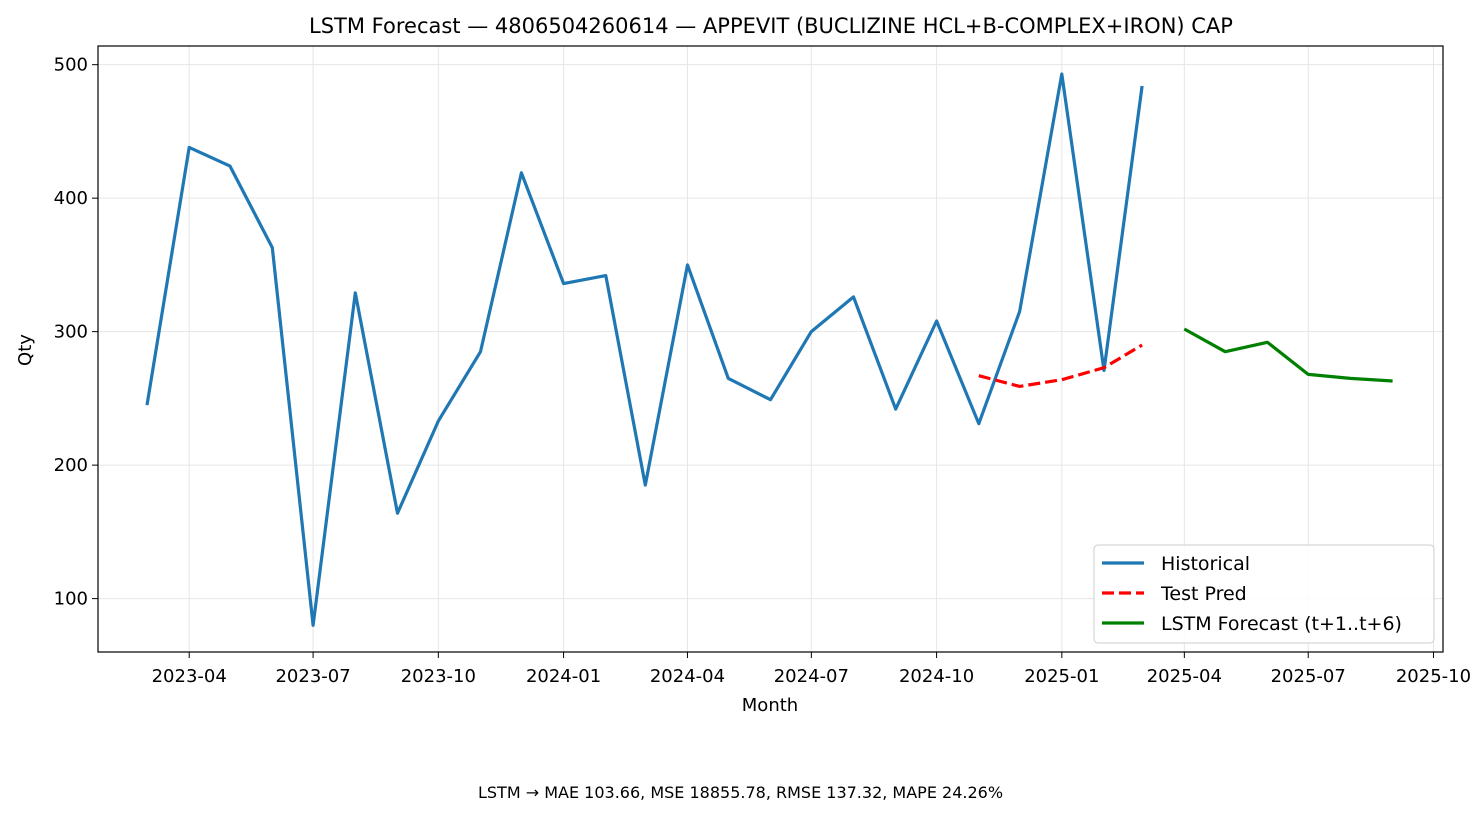  I want to click on legend-label: Historical, so click(1205, 564).